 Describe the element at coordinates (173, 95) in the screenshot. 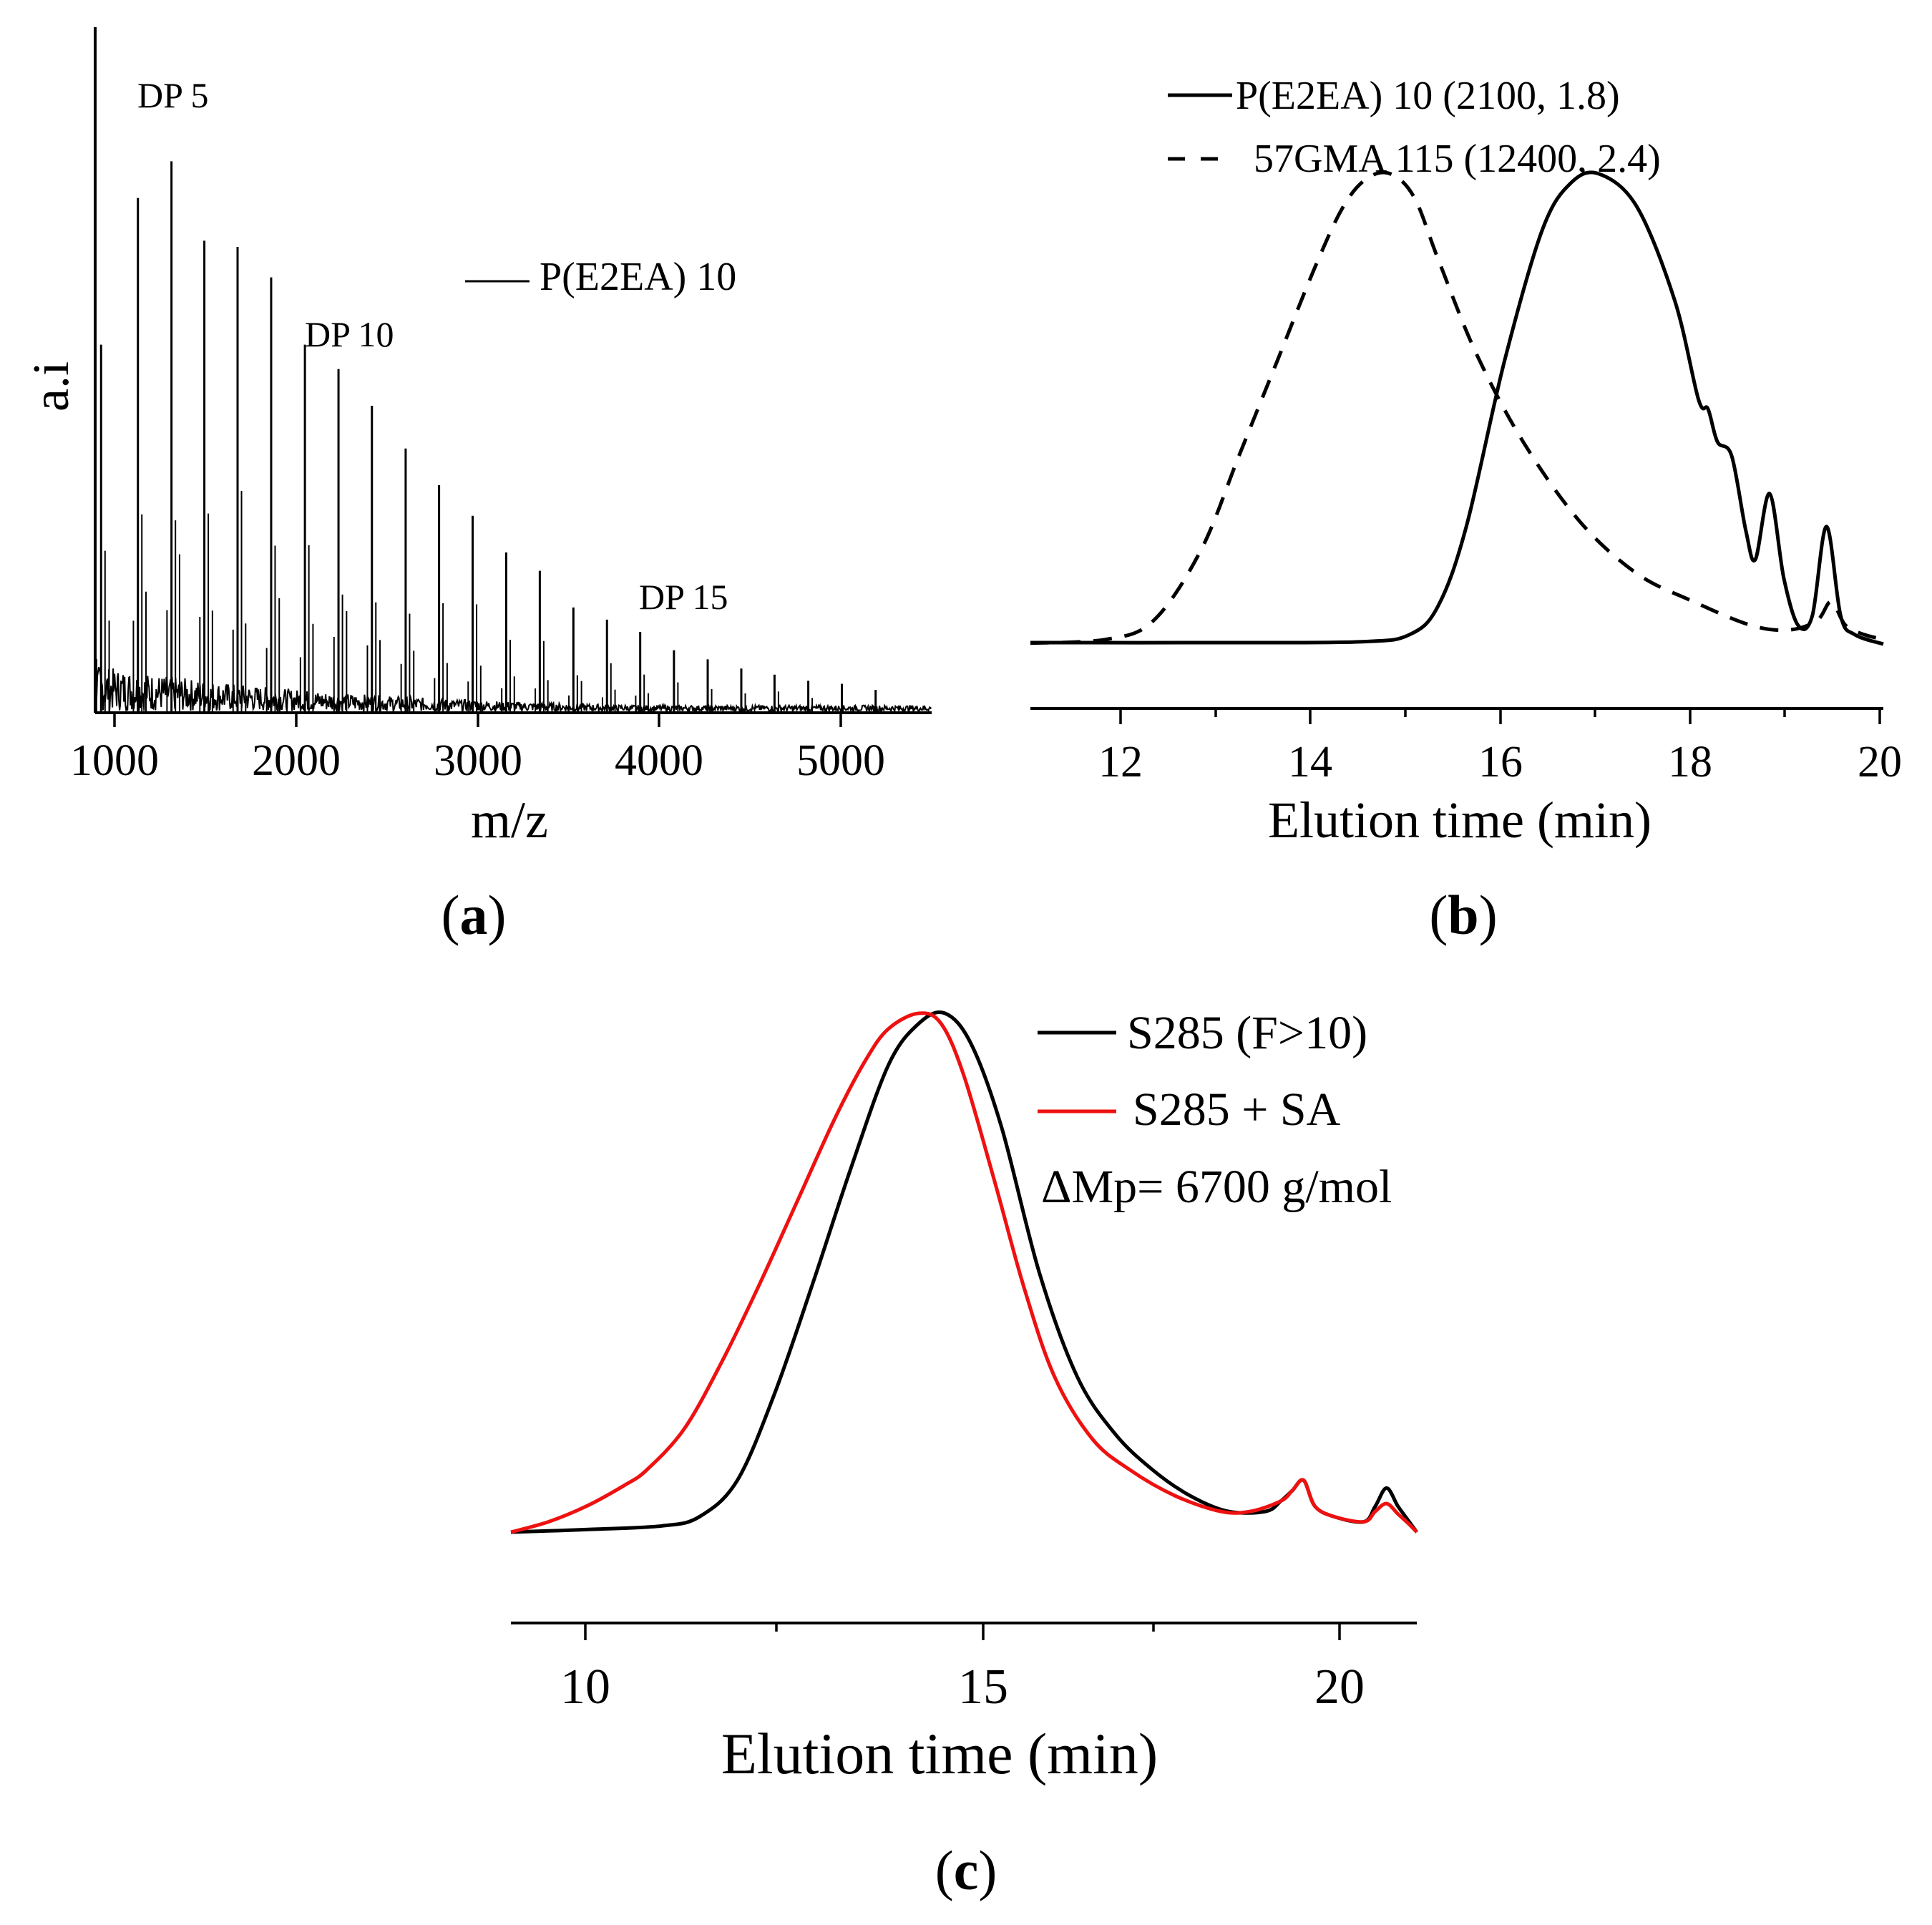

I see `panel-a-annotation-dp5: DP 5` at that location.